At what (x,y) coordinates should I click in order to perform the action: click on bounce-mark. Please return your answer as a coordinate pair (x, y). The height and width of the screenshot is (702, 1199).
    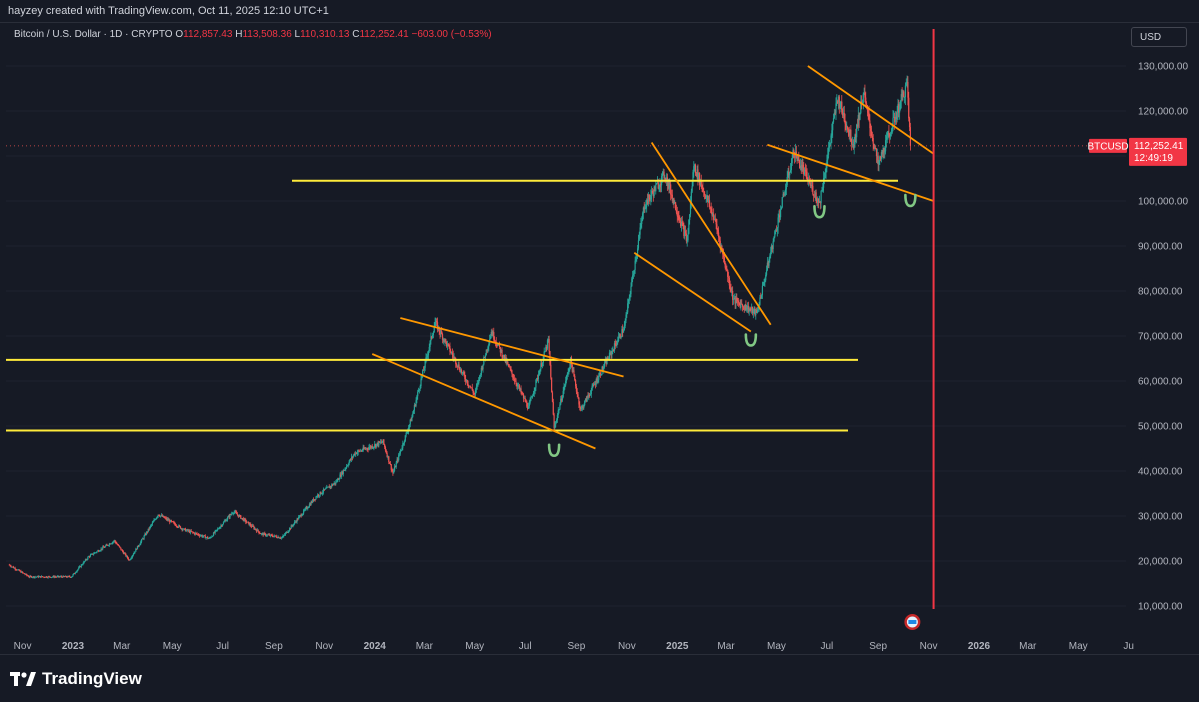
    Looking at the image, I should click on (554, 450).